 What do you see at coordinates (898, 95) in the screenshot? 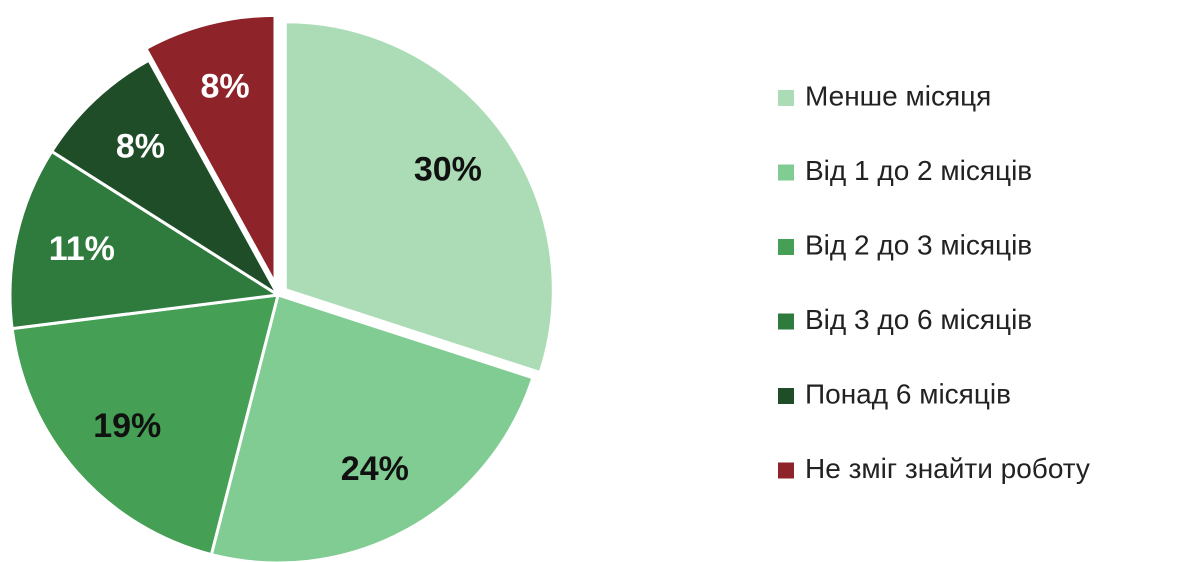
I see `legend-label: Менше місяця` at bounding box center [898, 95].